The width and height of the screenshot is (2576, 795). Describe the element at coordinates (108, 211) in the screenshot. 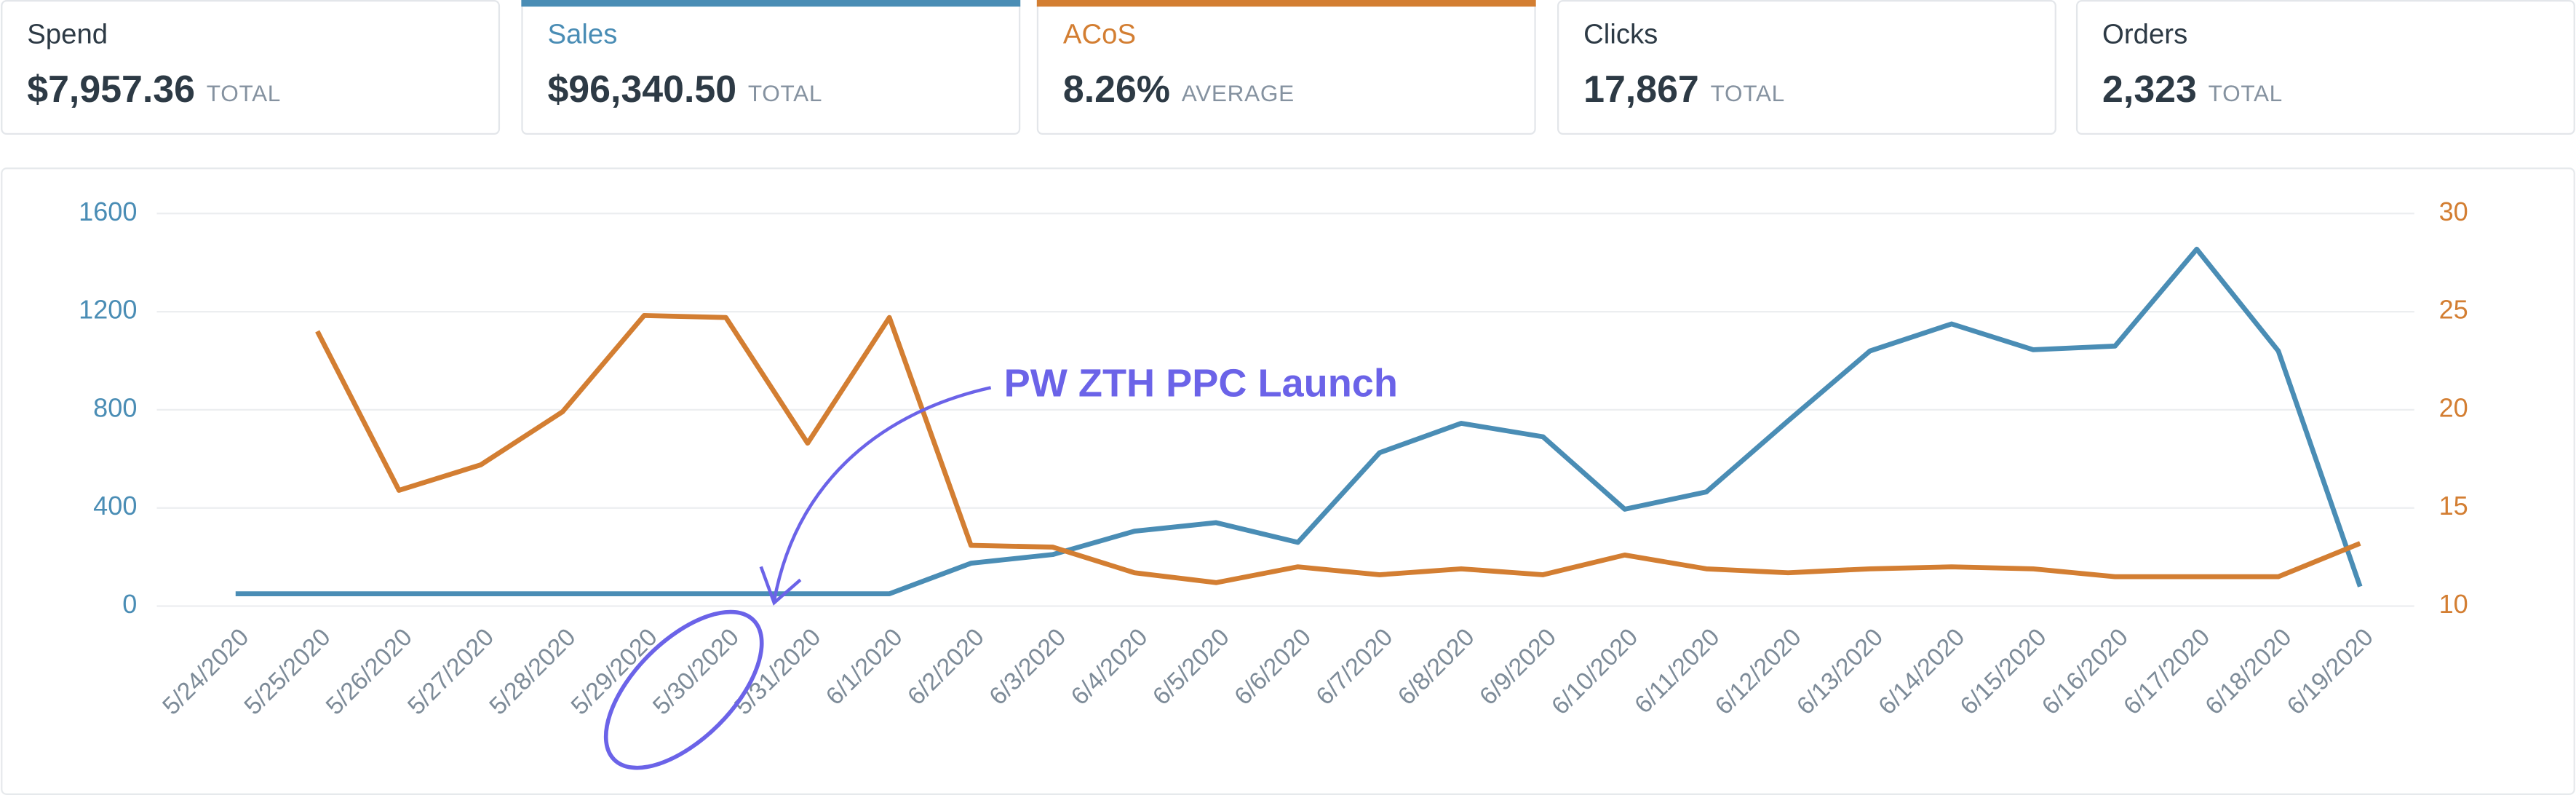

I see `y-tick-label: 1600` at that location.